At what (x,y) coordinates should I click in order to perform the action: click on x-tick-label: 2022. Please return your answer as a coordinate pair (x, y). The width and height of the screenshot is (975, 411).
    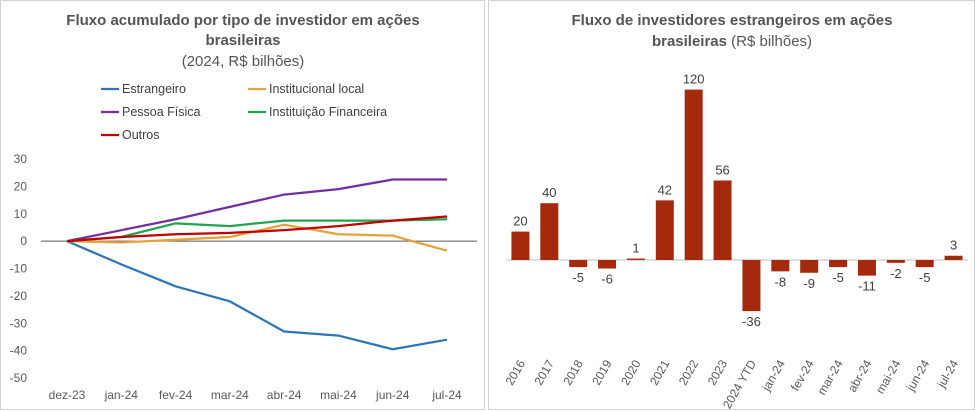
    Looking at the image, I should click on (689, 372).